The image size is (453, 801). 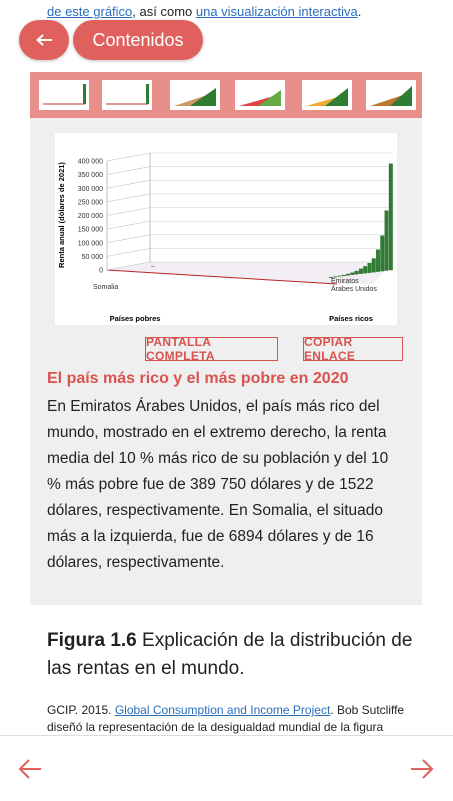 I want to click on back-button, so click(x=44, y=40).